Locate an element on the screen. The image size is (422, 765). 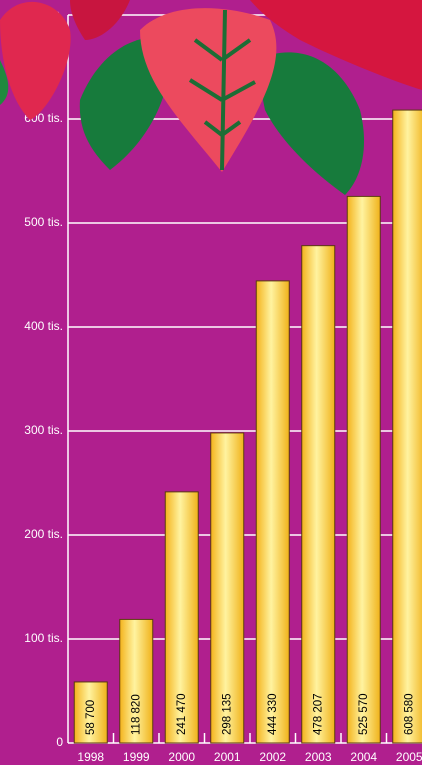
y-tick-label: 100 tis. is located at coordinates (43, 638).